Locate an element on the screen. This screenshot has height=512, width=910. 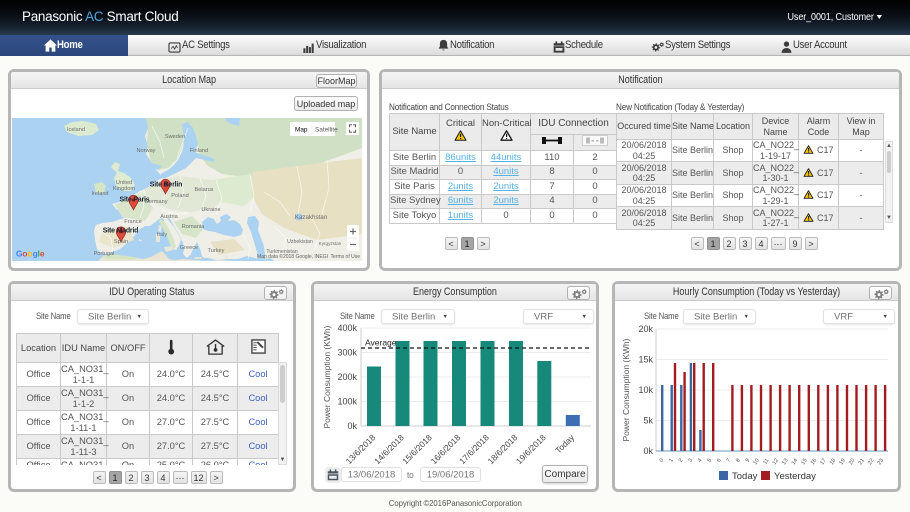
svg-text: Iceland is located at coordinates (76, 130).